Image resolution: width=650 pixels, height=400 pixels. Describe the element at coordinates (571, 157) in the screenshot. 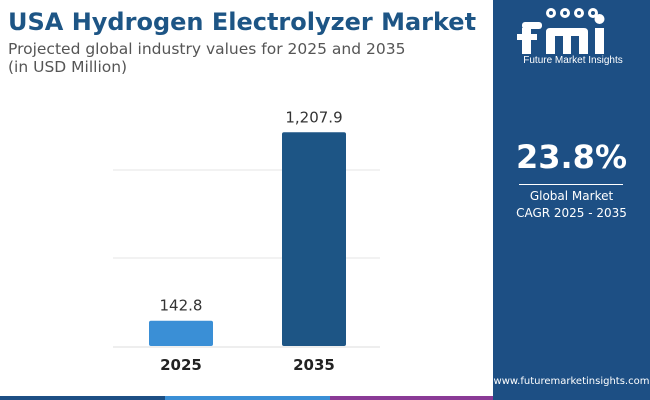

I see `cagr-value: 23.8%` at that location.